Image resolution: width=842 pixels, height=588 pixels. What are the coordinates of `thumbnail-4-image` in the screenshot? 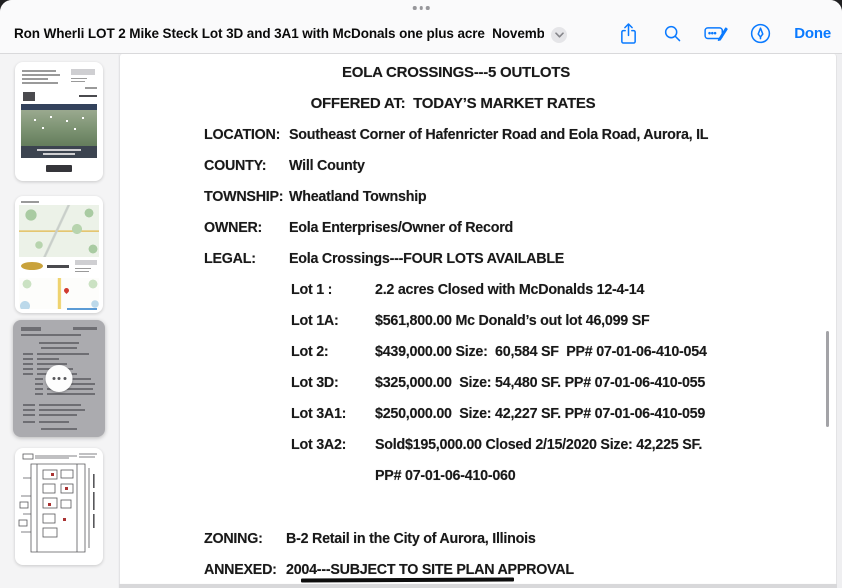 It's located at (59, 506).